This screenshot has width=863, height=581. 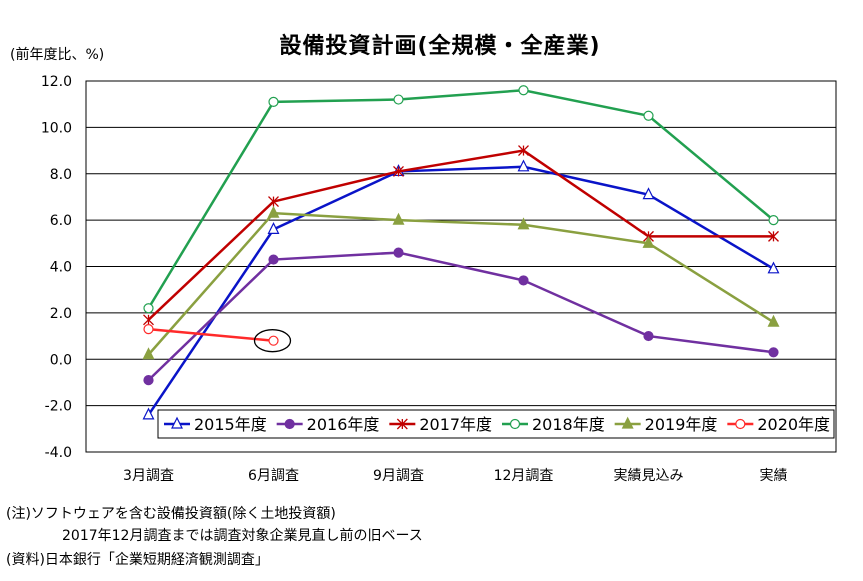 What do you see at coordinates (57, 55) in the screenshot?
I see `y-axis-unit-label: (前年度比、%)` at bounding box center [57, 55].